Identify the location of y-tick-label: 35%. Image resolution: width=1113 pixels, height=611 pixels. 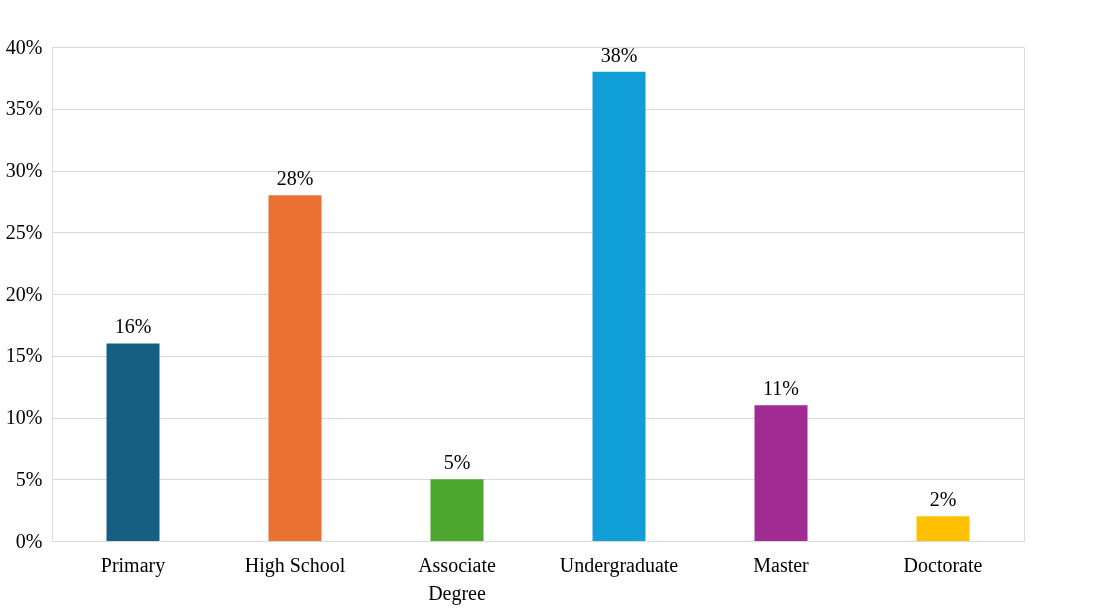
(24, 108).